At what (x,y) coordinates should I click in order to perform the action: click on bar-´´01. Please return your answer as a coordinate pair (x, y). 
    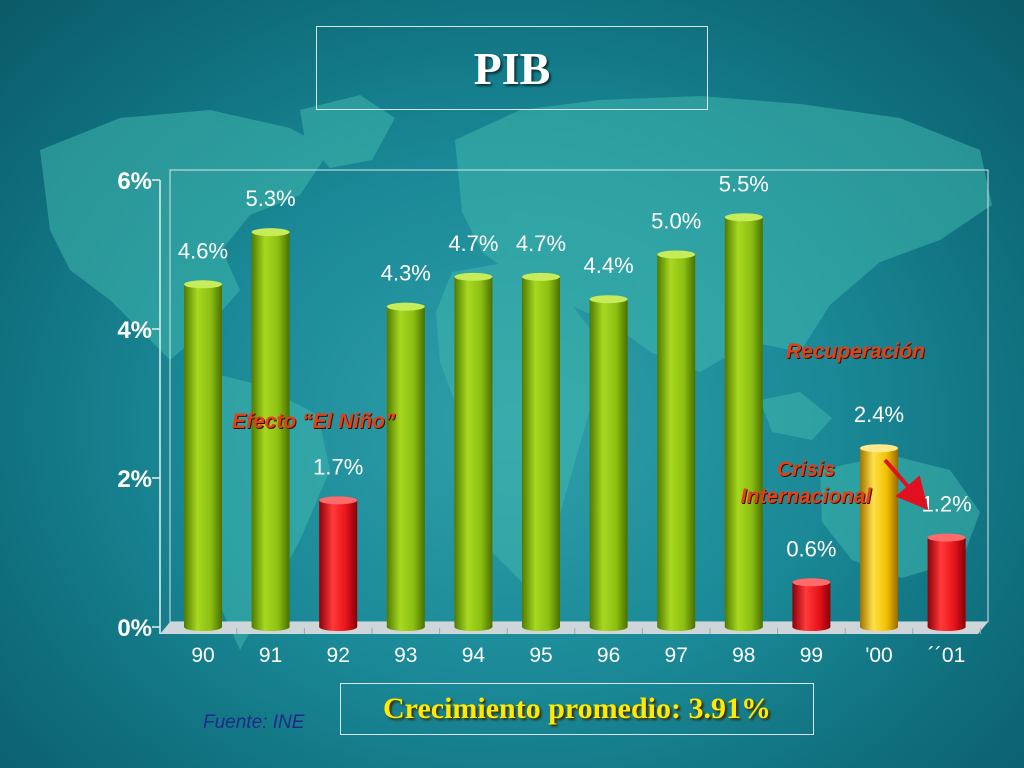
    Looking at the image, I should click on (946, 582).